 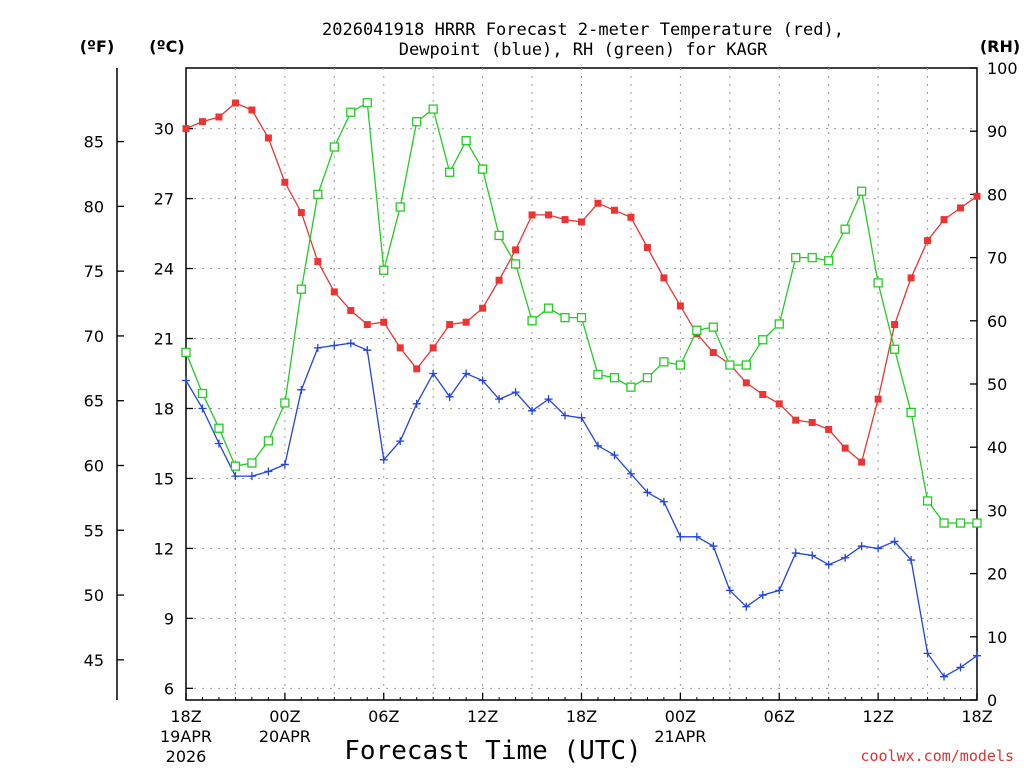 What do you see at coordinates (997, 637) in the screenshot?
I see `rh-tick-label: 10` at bounding box center [997, 637].